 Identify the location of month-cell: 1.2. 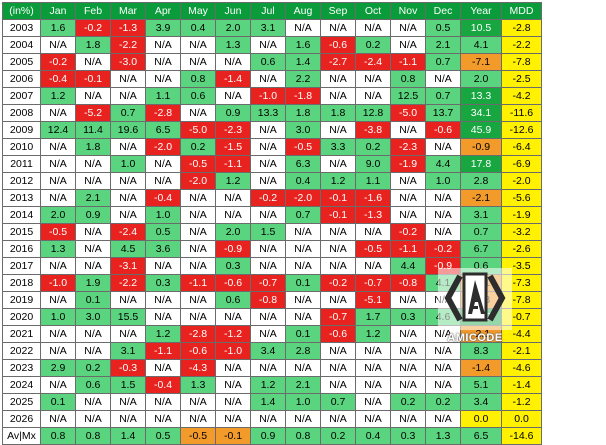
(163, 334).